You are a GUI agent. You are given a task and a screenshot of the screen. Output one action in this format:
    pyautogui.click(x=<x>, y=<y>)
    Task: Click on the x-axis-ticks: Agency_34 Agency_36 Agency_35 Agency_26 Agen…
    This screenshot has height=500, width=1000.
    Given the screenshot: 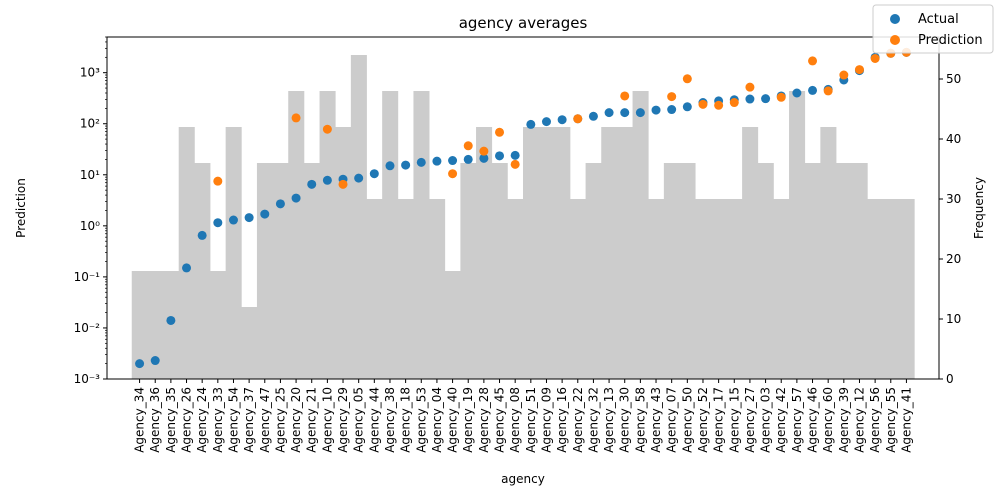 What is the action you would take?
    pyautogui.click(x=523, y=416)
    